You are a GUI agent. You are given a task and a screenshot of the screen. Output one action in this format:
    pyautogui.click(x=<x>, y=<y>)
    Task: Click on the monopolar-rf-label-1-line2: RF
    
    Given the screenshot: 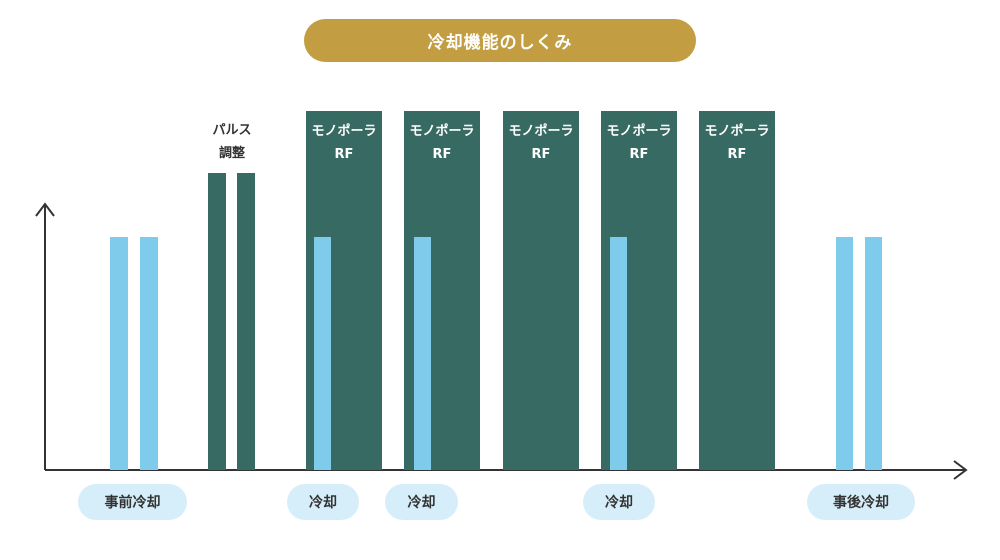 What is the action you would take?
    pyautogui.click(x=344, y=154)
    